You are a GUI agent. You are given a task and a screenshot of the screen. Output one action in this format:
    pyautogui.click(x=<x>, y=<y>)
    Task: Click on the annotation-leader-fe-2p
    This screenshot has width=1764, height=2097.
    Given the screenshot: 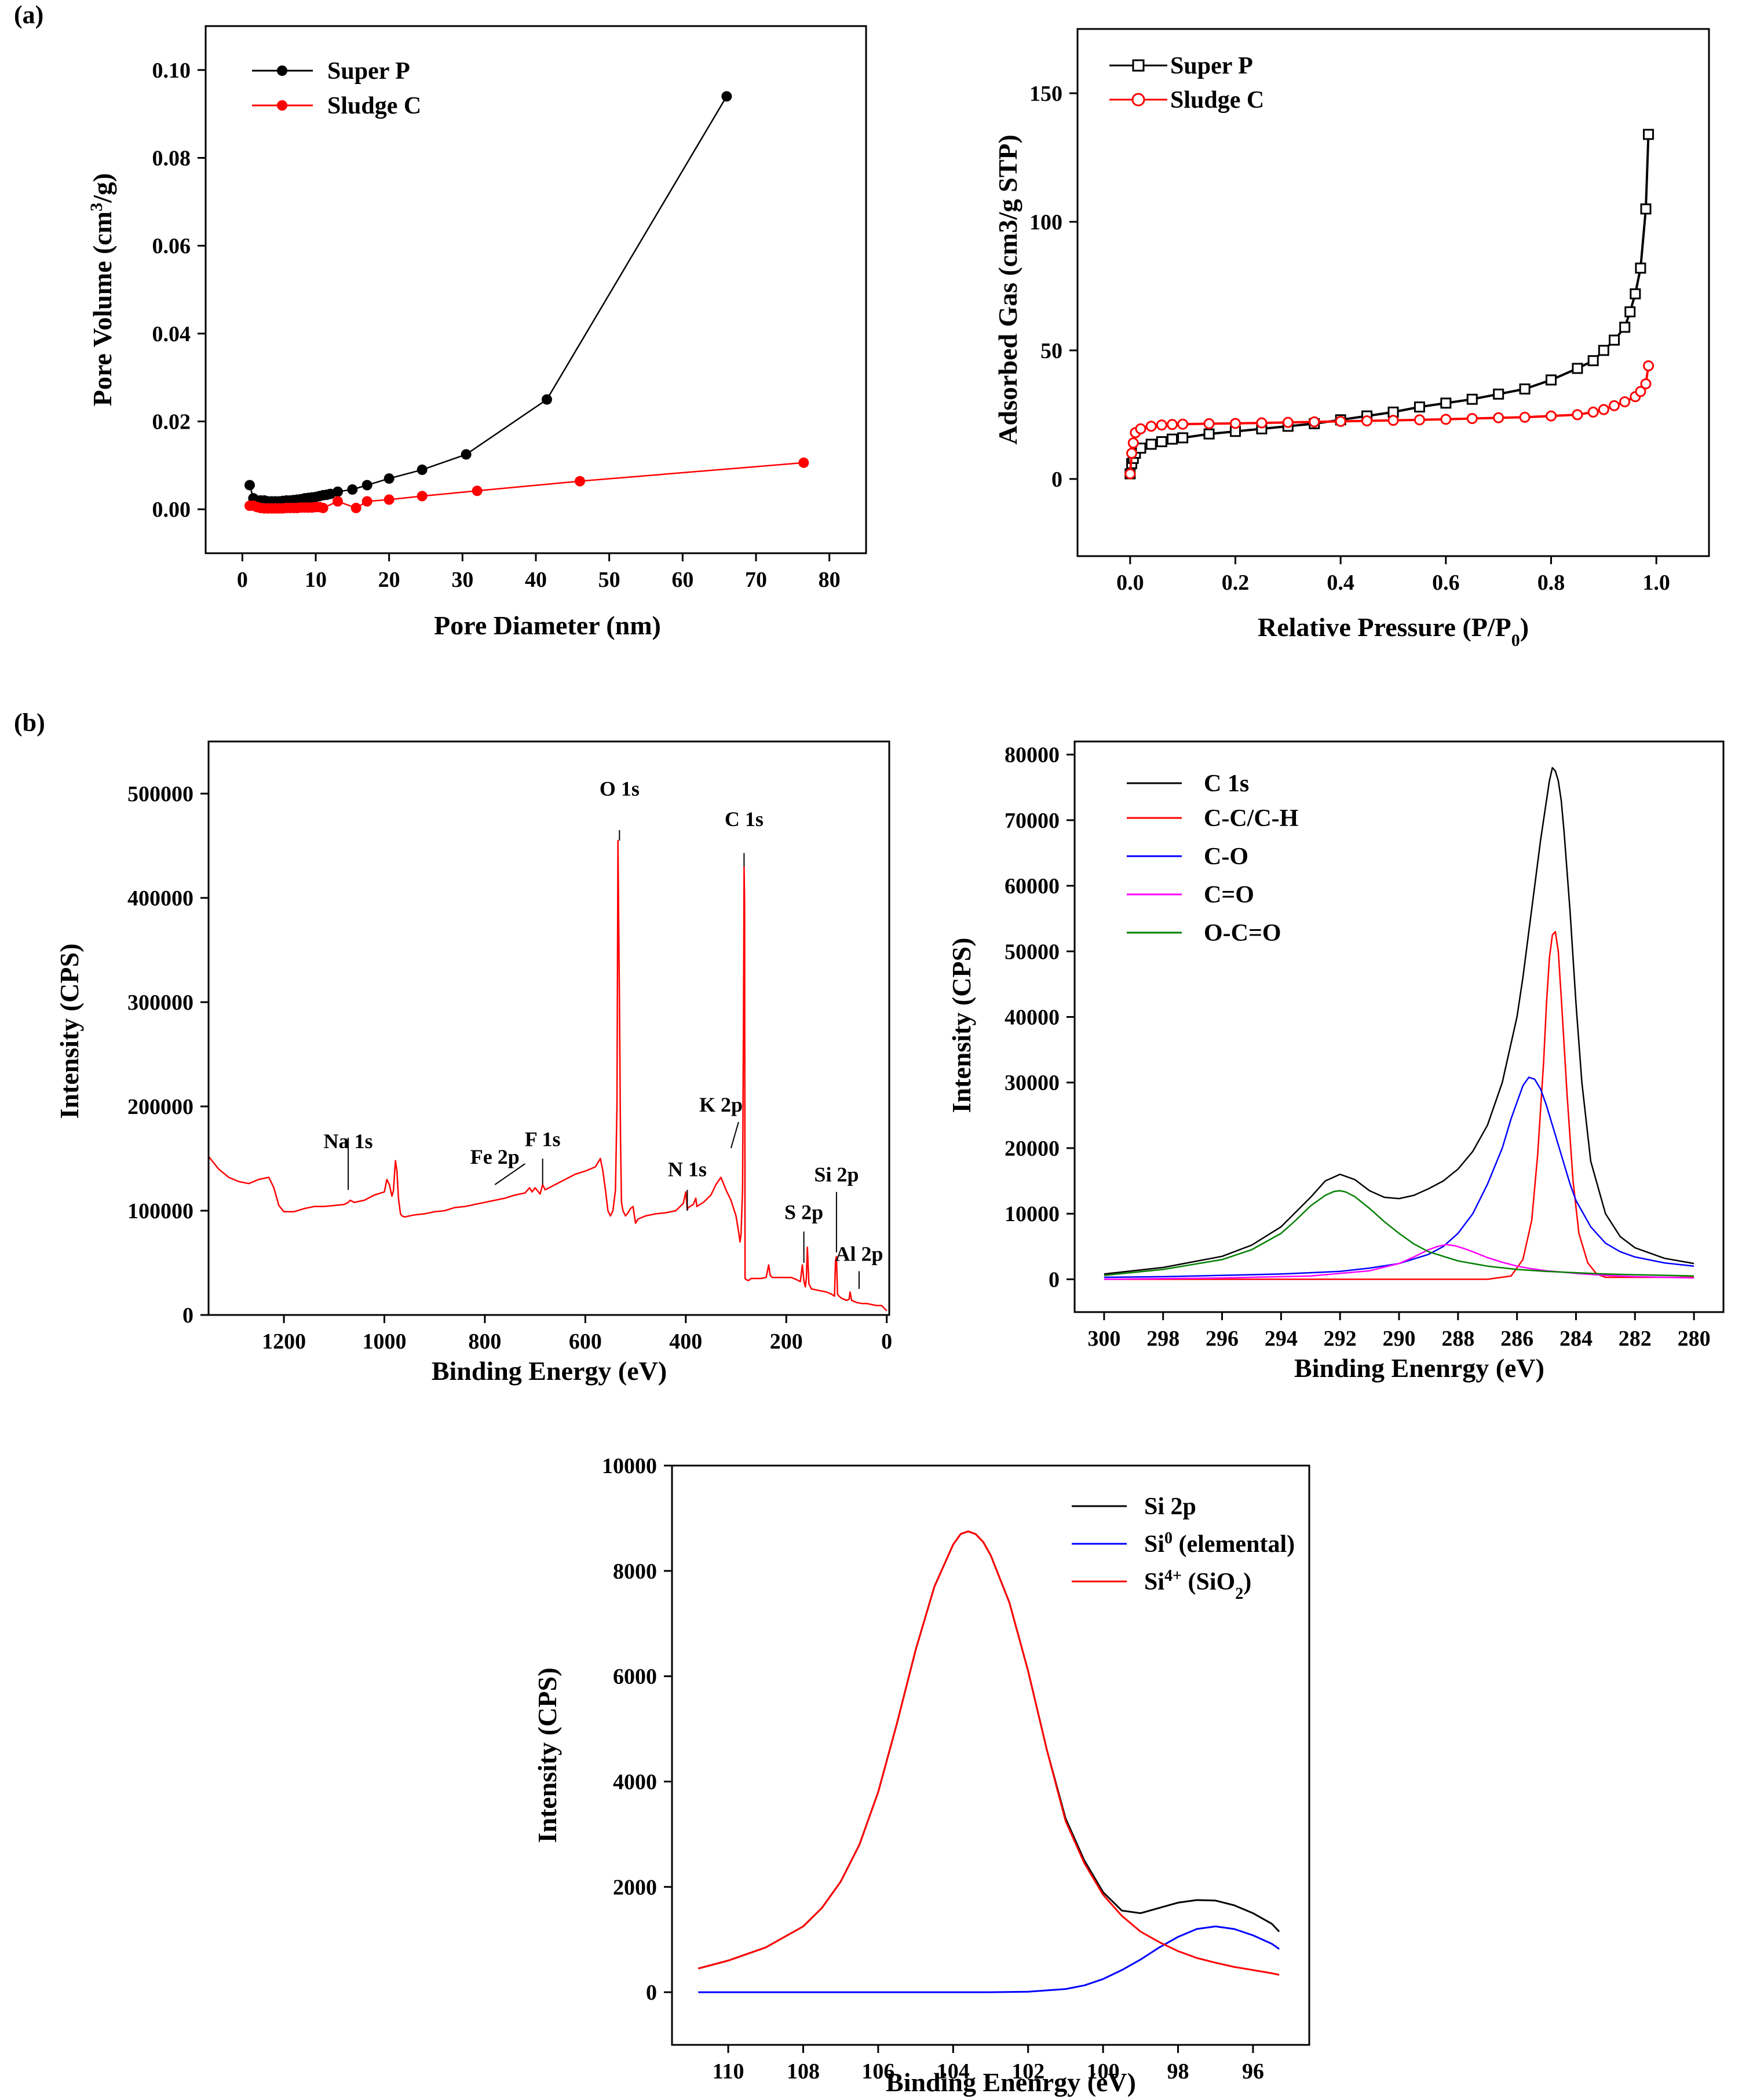 What is the action you would take?
    pyautogui.click(x=510, y=1174)
    